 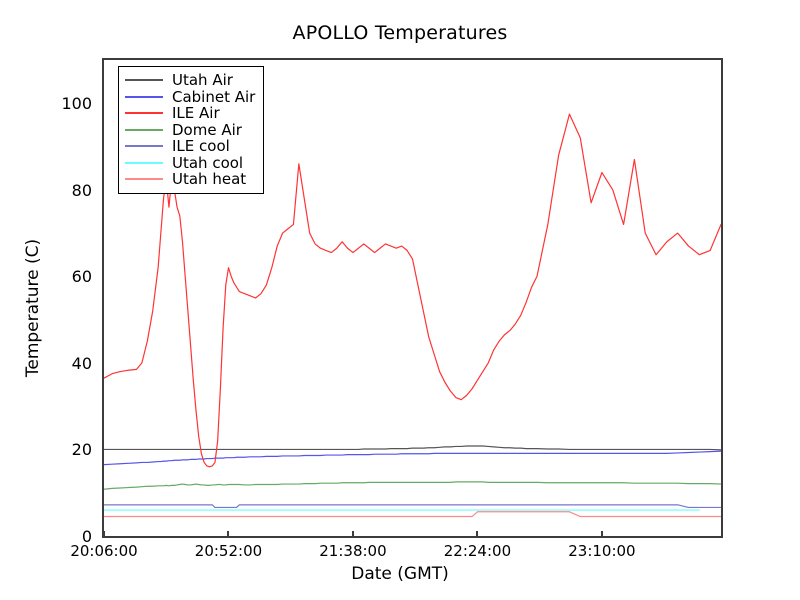 I want to click on legend-item: Cabinet Air, so click(x=190, y=97).